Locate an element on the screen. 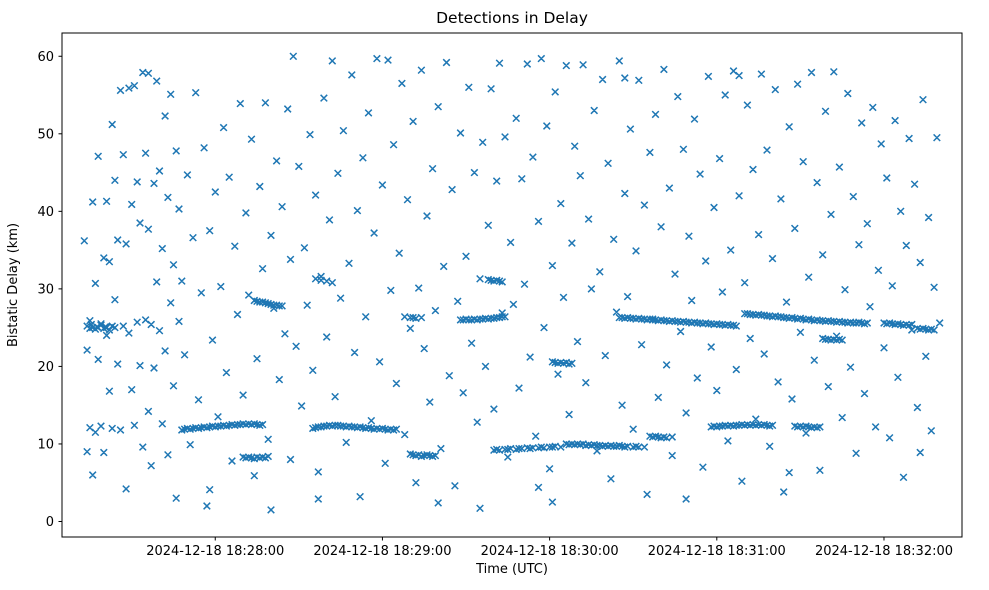 The image size is (989, 590). y-tick-label: 30 is located at coordinates (45, 289).